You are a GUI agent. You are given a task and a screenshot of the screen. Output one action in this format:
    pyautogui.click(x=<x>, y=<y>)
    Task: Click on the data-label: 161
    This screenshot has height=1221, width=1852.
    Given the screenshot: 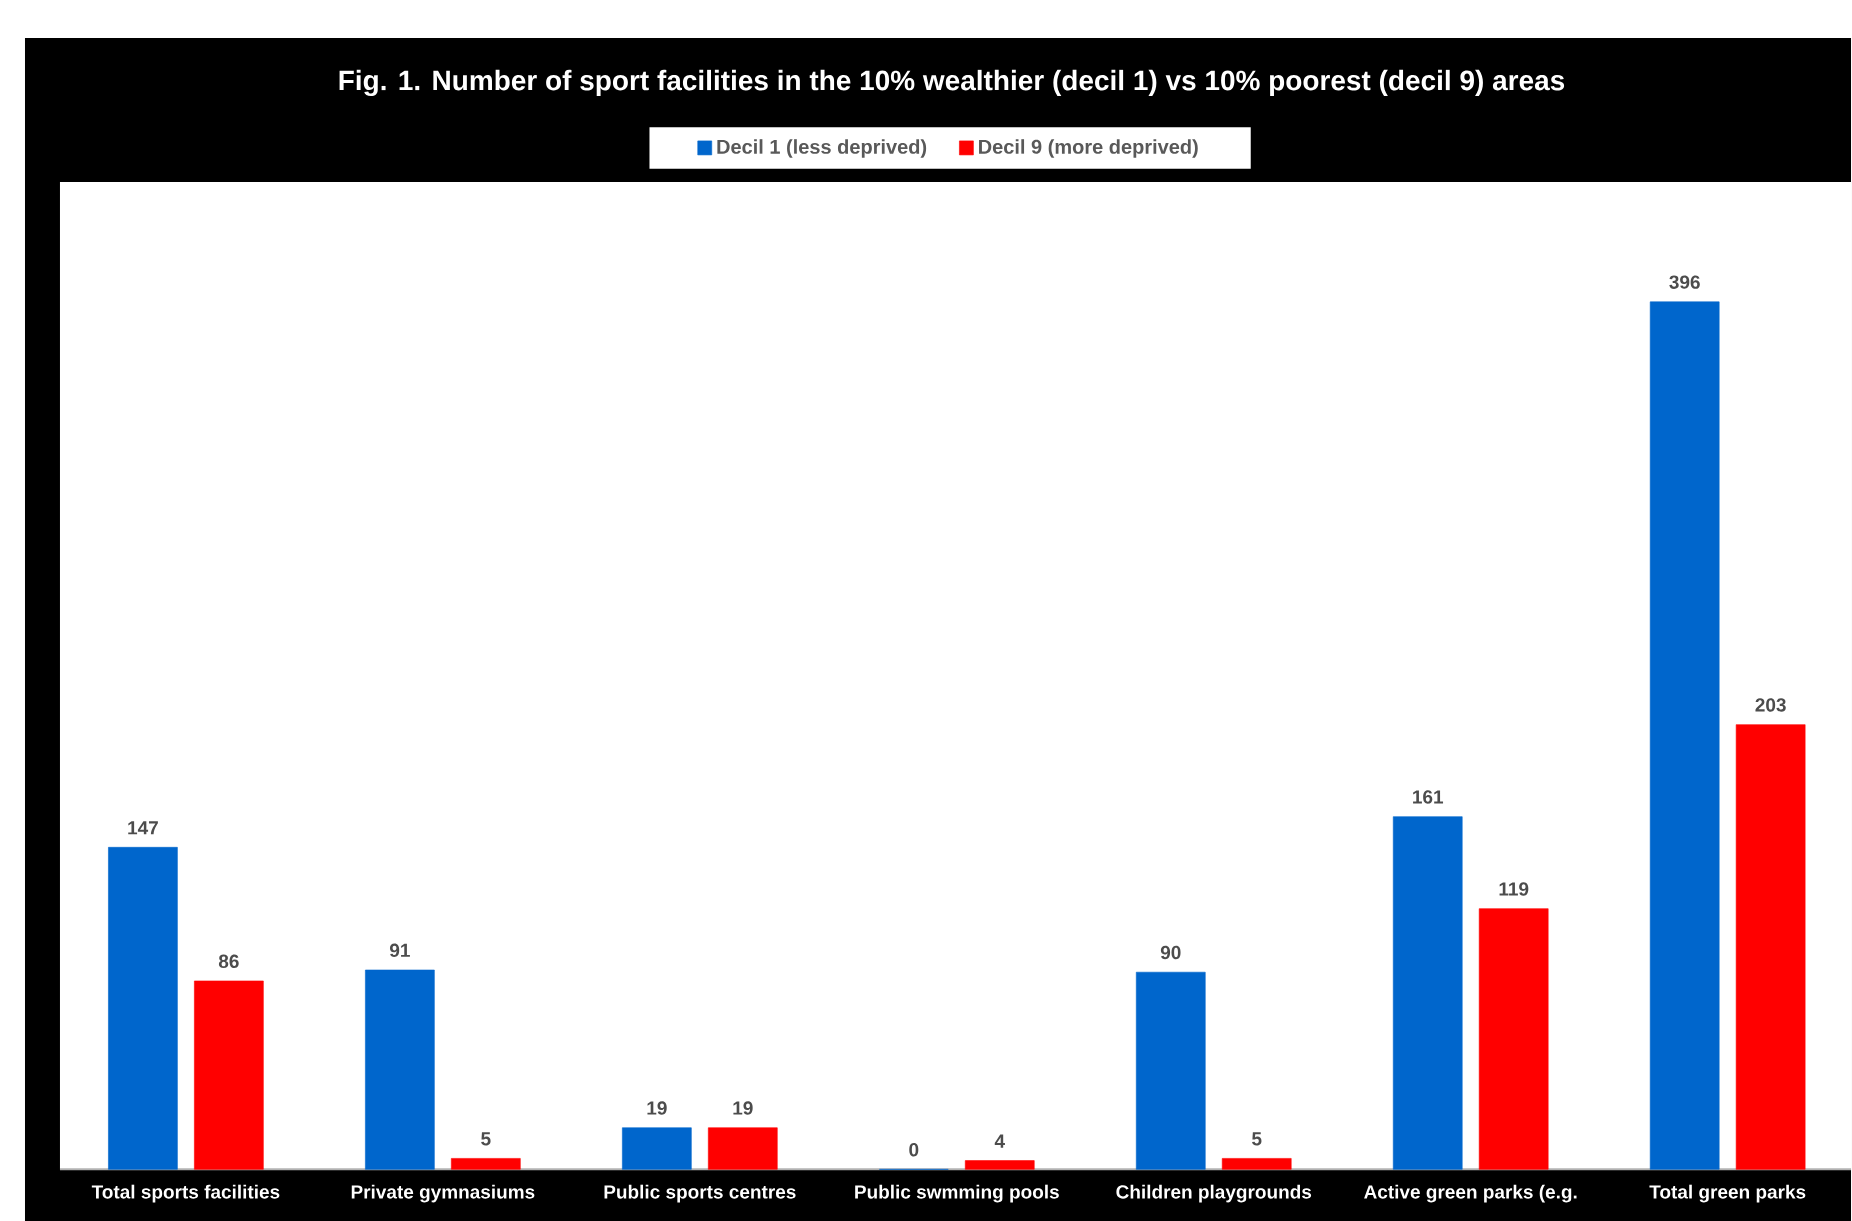 What is the action you would take?
    pyautogui.click(x=1428, y=797)
    